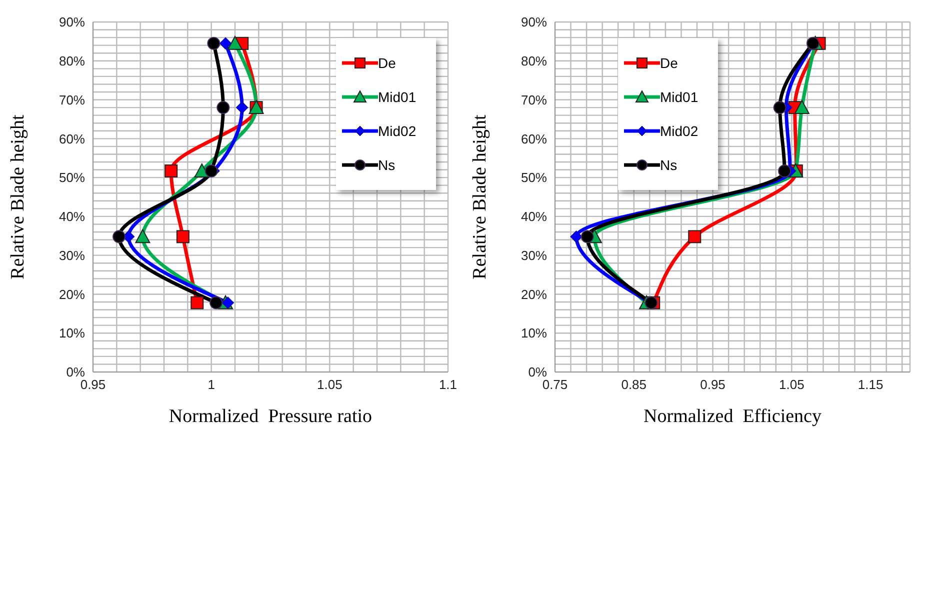  Describe the element at coordinates (555, 384) in the screenshot. I see `x-tick-label: 0.75` at that location.